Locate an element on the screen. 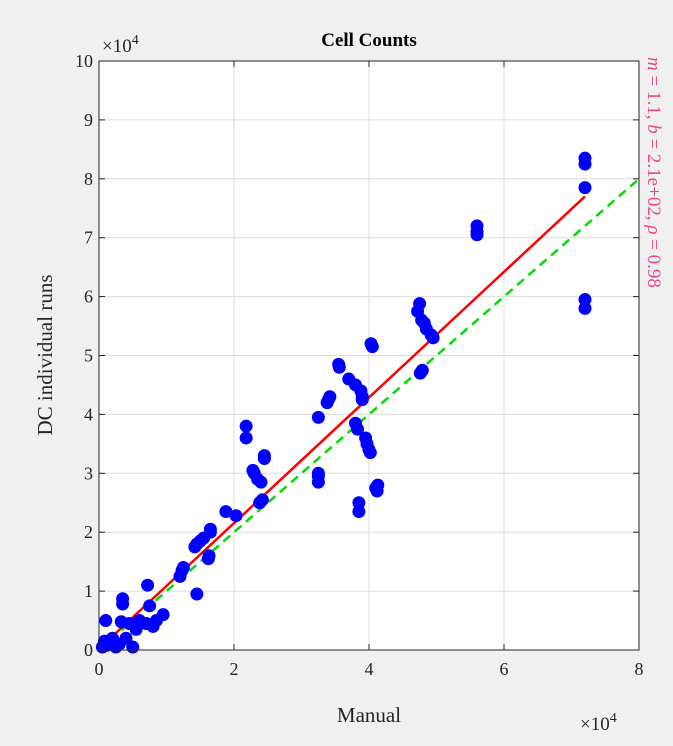 Image resolution: width=673 pixels, height=746 pixels. y-tick-label: 6 is located at coordinates (88, 297).